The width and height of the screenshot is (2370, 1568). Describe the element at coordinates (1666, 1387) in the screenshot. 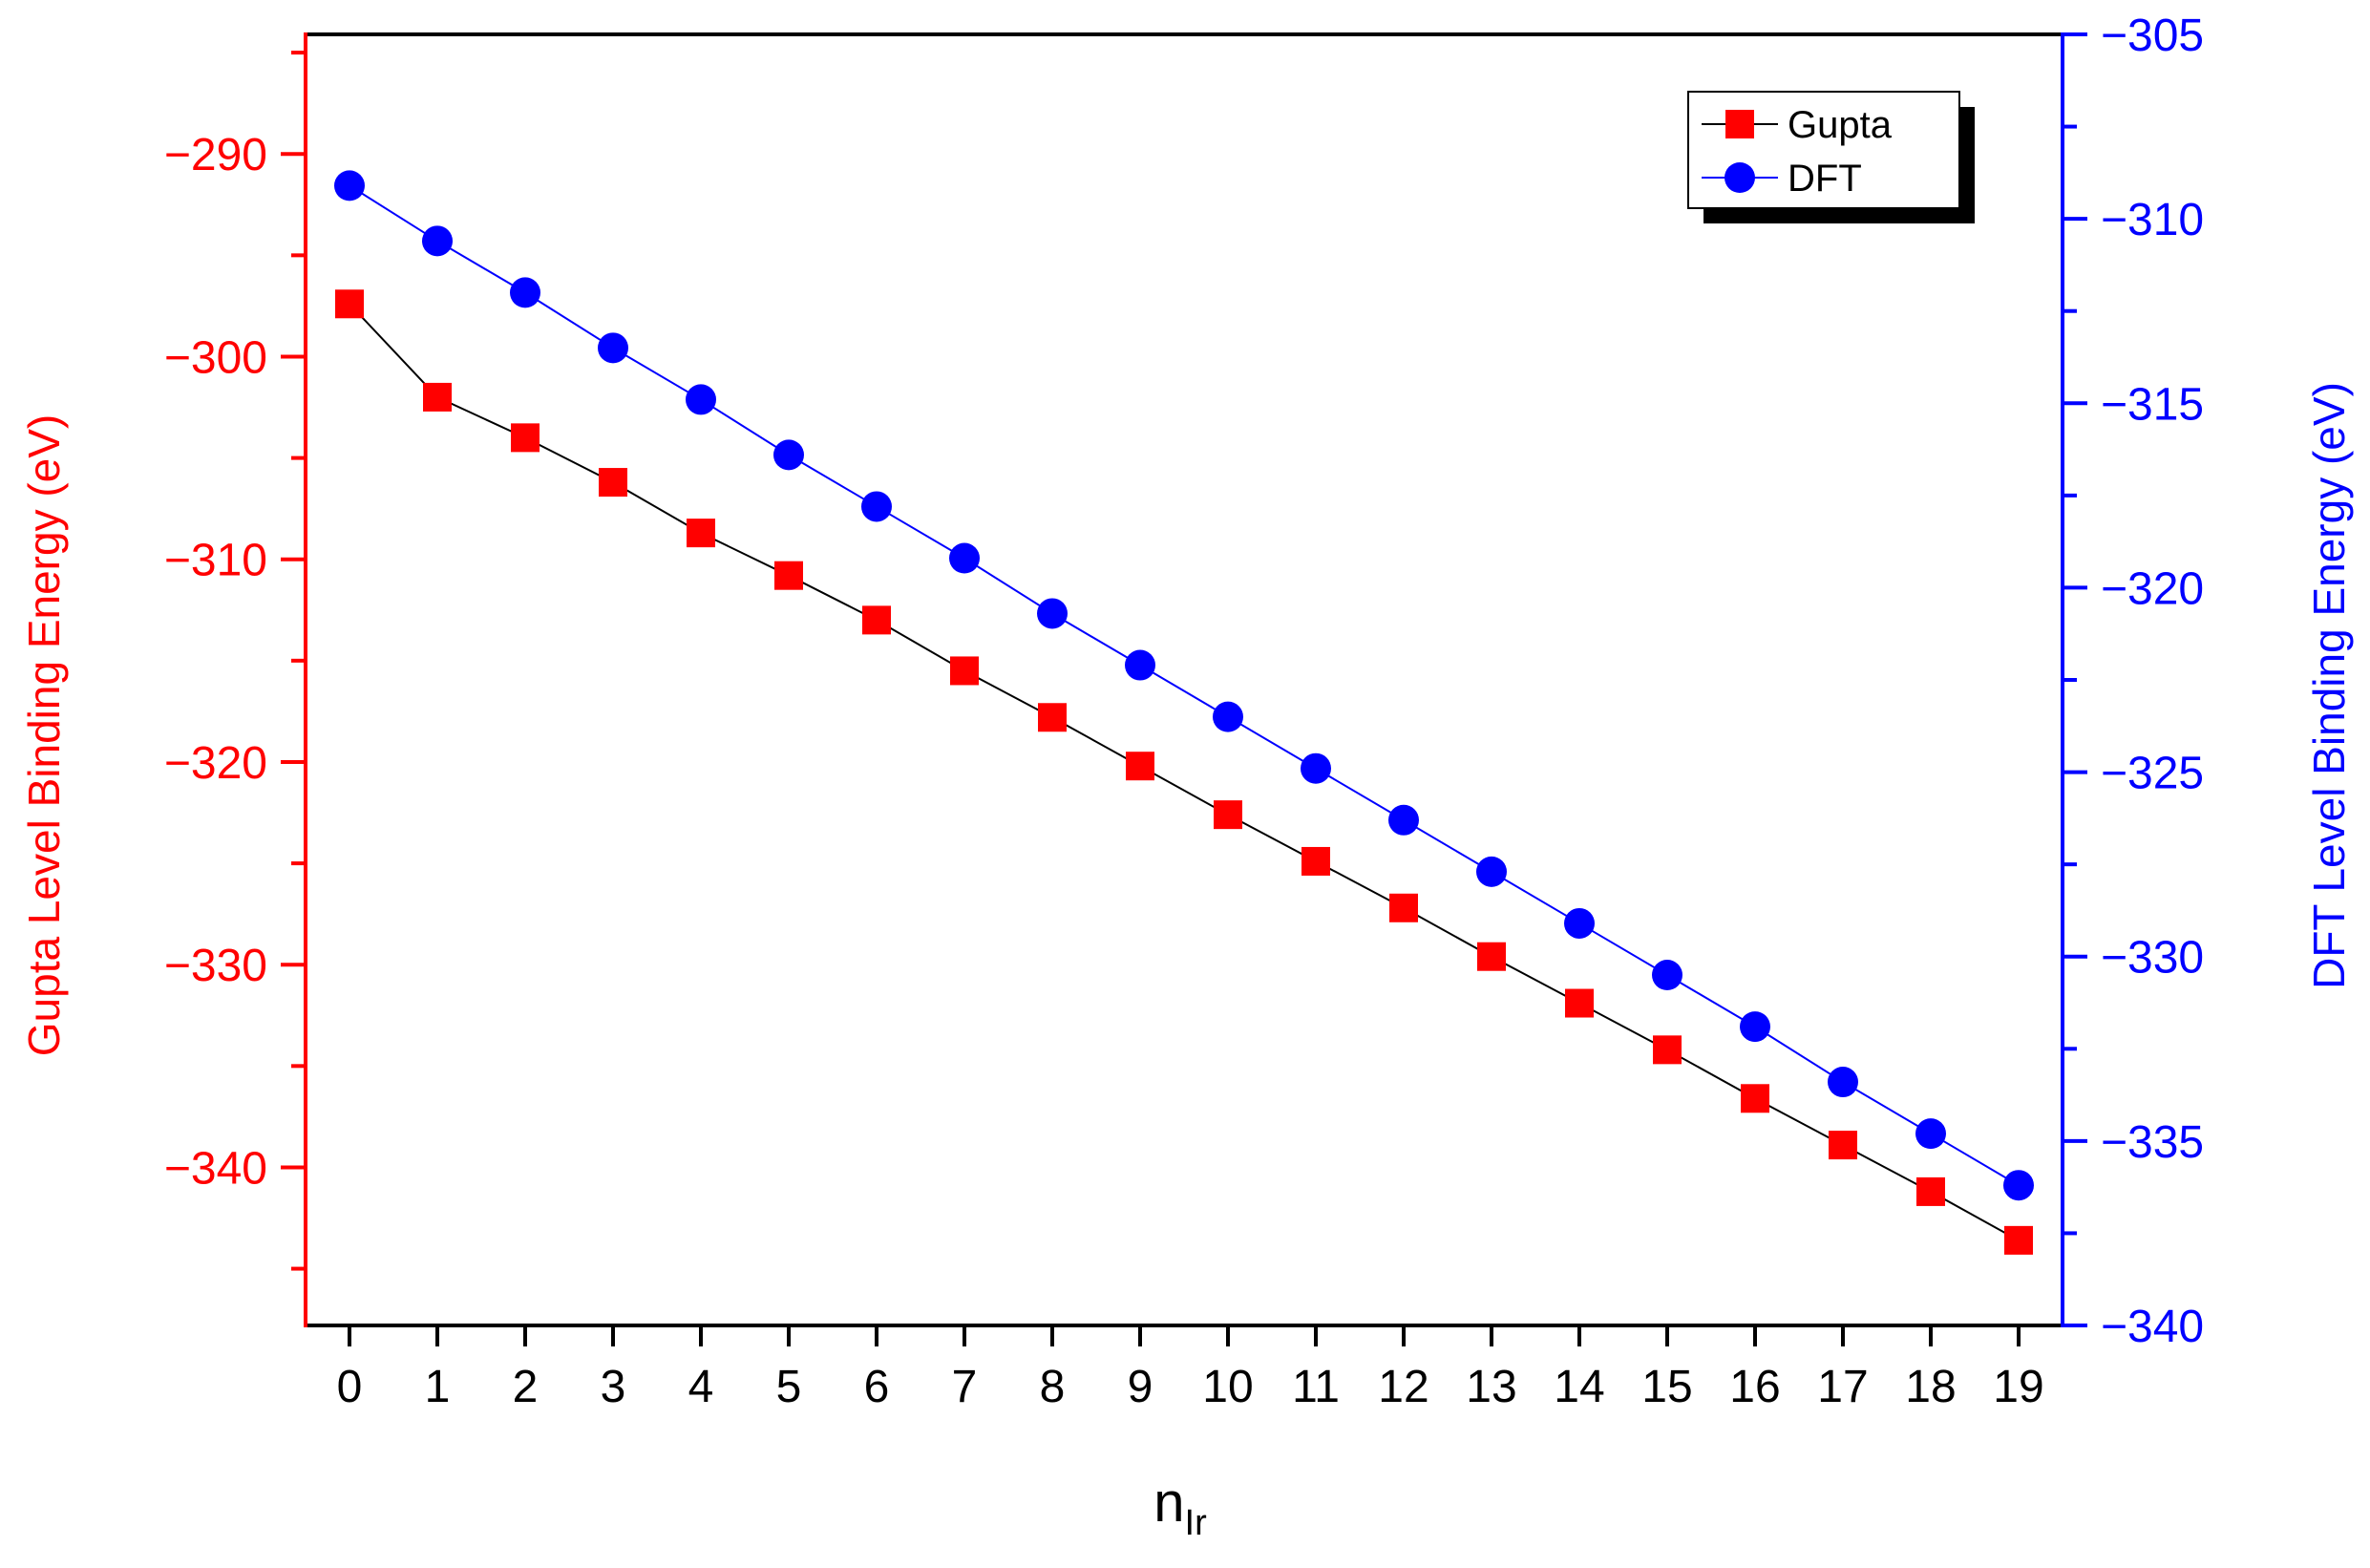

I see `x-tick-label: 15` at that location.